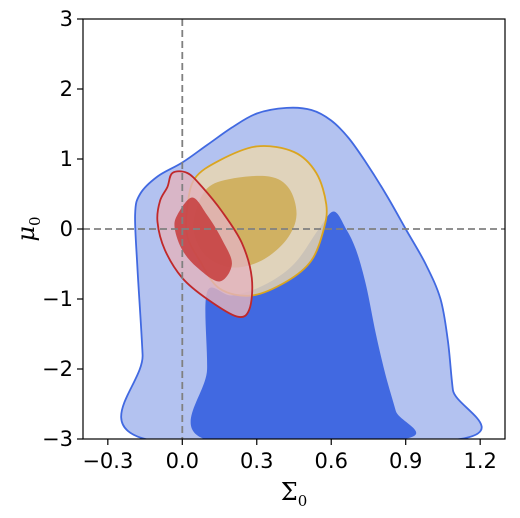 The image size is (520, 518). I want to click on y-tick-label: 0, so click(66, 229).